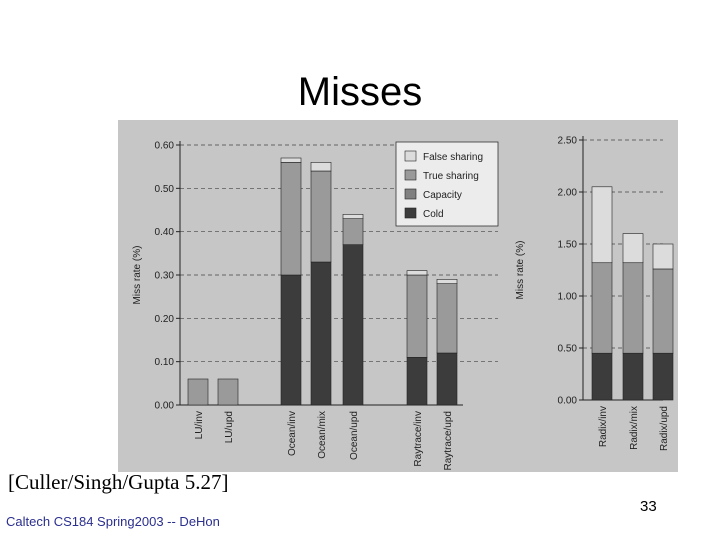 The height and width of the screenshot is (540, 720). Describe the element at coordinates (433, 214) in the screenshot. I see `legend-label-cold: Cold` at that location.